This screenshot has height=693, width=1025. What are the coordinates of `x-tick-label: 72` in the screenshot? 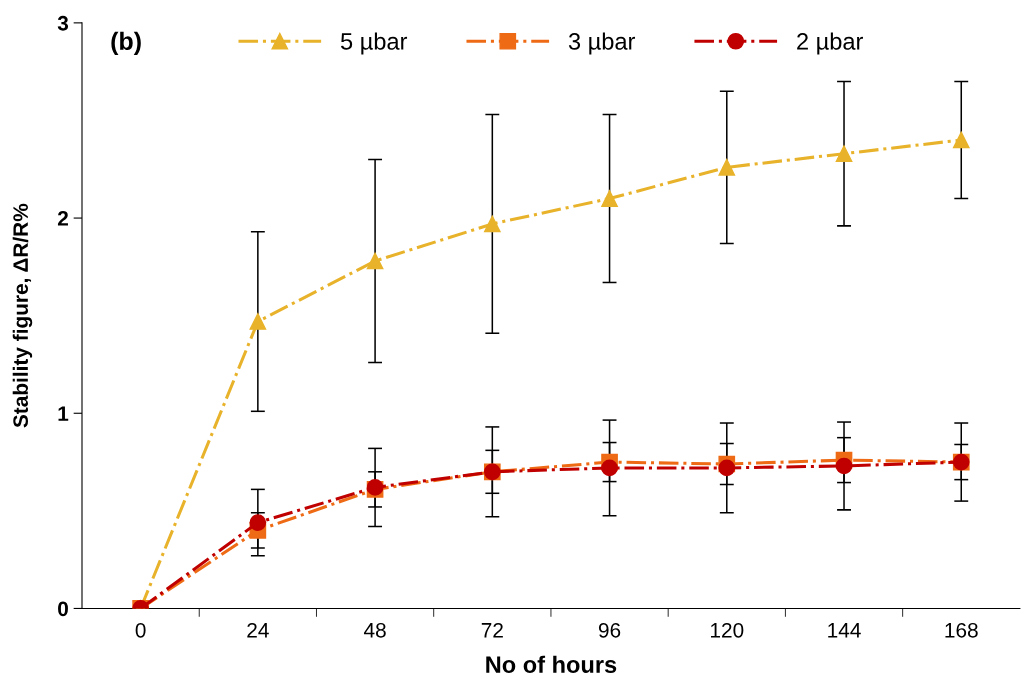 It's located at (492, 630).